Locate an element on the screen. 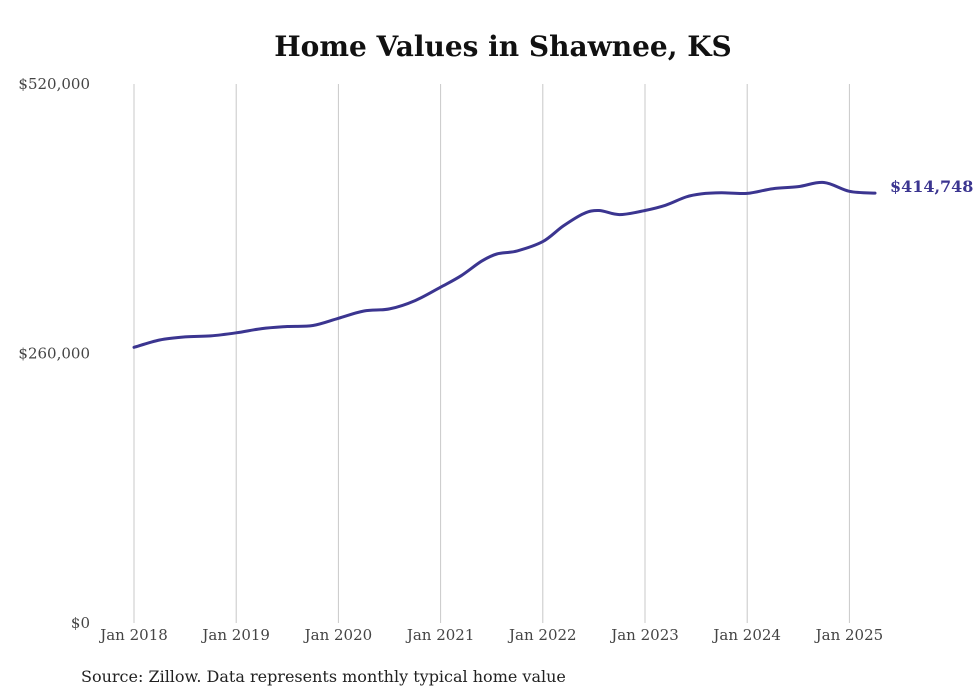 The height and width of the screenshot is (699, 980). y-axis-ticks: $0 $260,000 $520,000 is located at coordinates (54, 353).